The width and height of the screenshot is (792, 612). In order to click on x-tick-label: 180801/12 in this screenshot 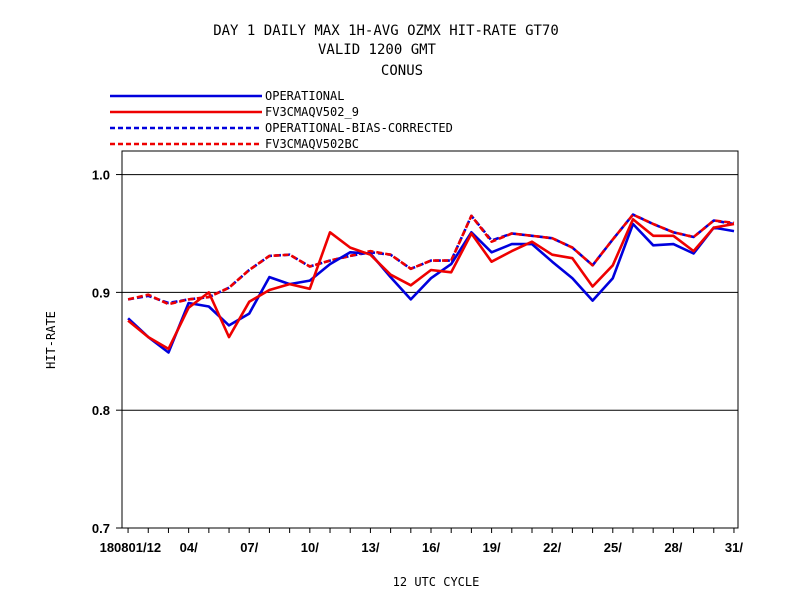, I will do `click(130, 547)`.